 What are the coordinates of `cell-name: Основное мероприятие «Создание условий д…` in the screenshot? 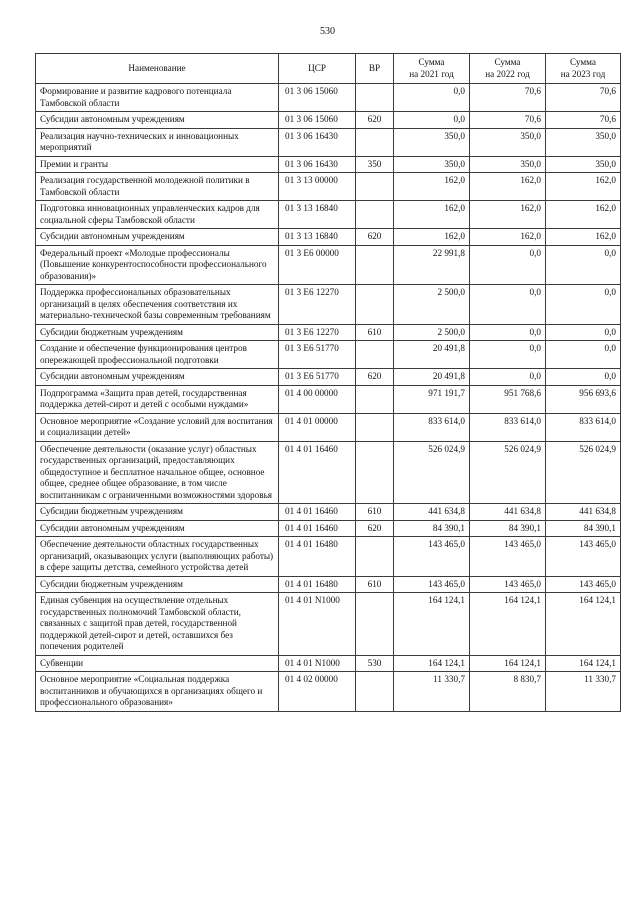 It's located at (157, 427).